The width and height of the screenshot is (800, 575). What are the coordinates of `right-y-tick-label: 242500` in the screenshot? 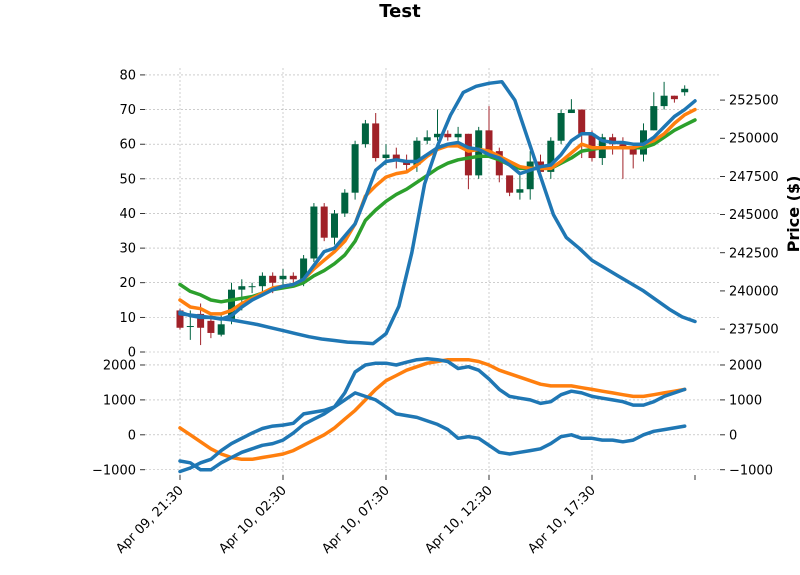 It's located at (754, 253).